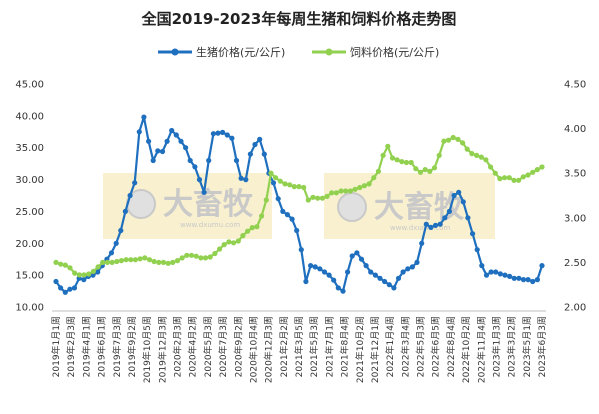 The width and height of the screenshot is (599, 414). Describe the element at coordinates (193, 346) in the screenshot. I see `x-tick-label: 2020年4月2周` at that location.